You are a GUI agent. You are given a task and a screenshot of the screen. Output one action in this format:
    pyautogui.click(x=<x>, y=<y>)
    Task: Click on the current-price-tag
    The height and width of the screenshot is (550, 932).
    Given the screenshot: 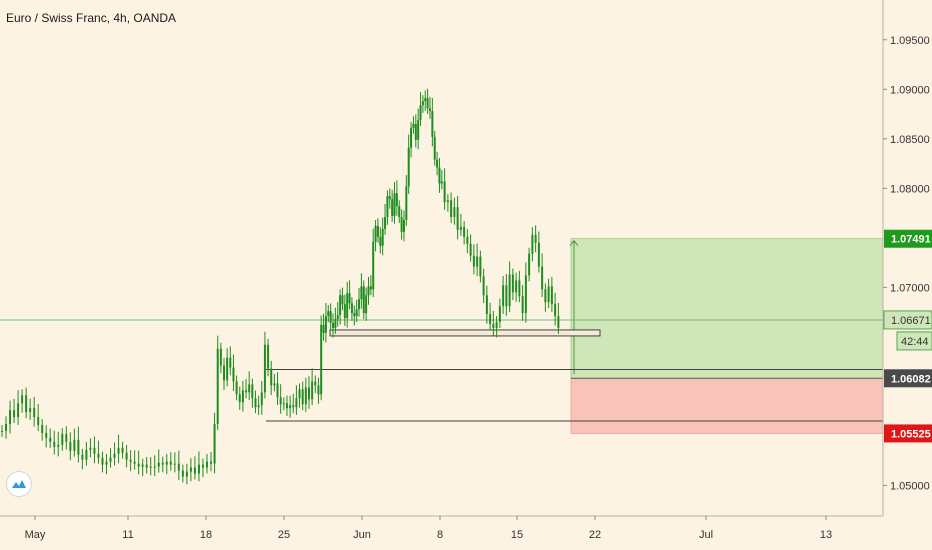 What is the action you would take?
    pyautogui.click(x=907, y=320)
    